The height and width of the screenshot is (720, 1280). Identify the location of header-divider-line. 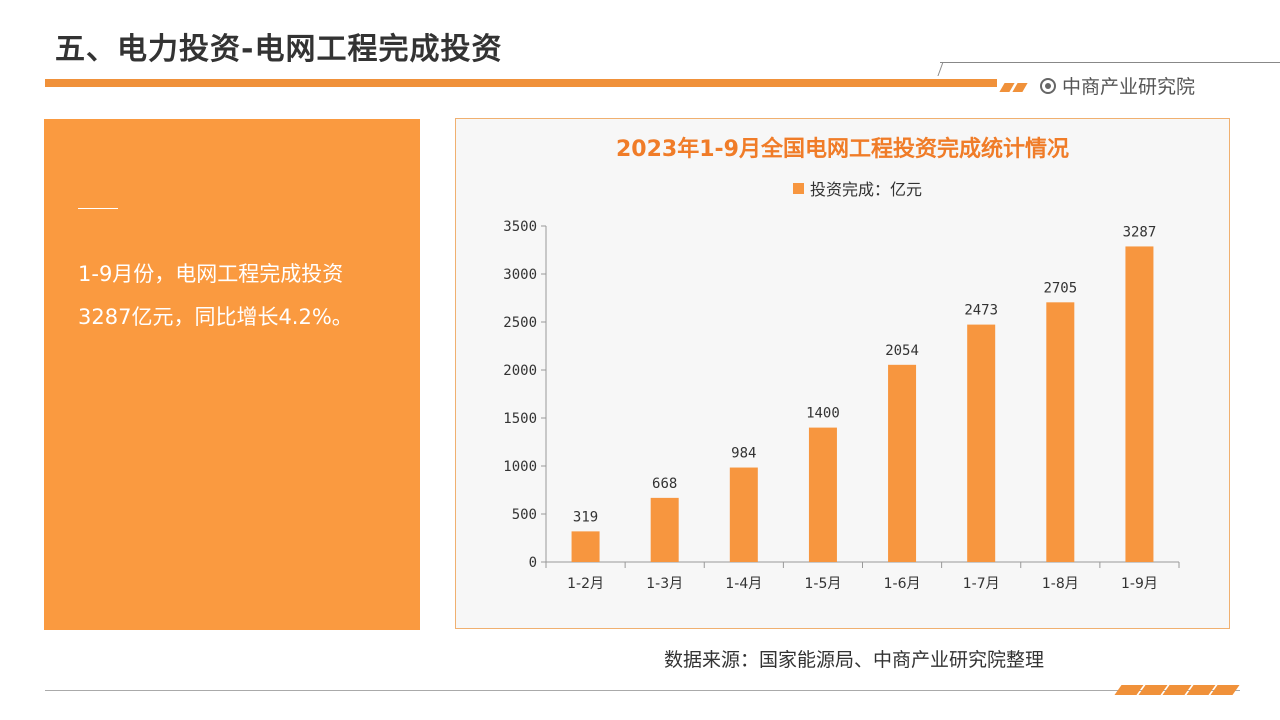
(1110, 62).